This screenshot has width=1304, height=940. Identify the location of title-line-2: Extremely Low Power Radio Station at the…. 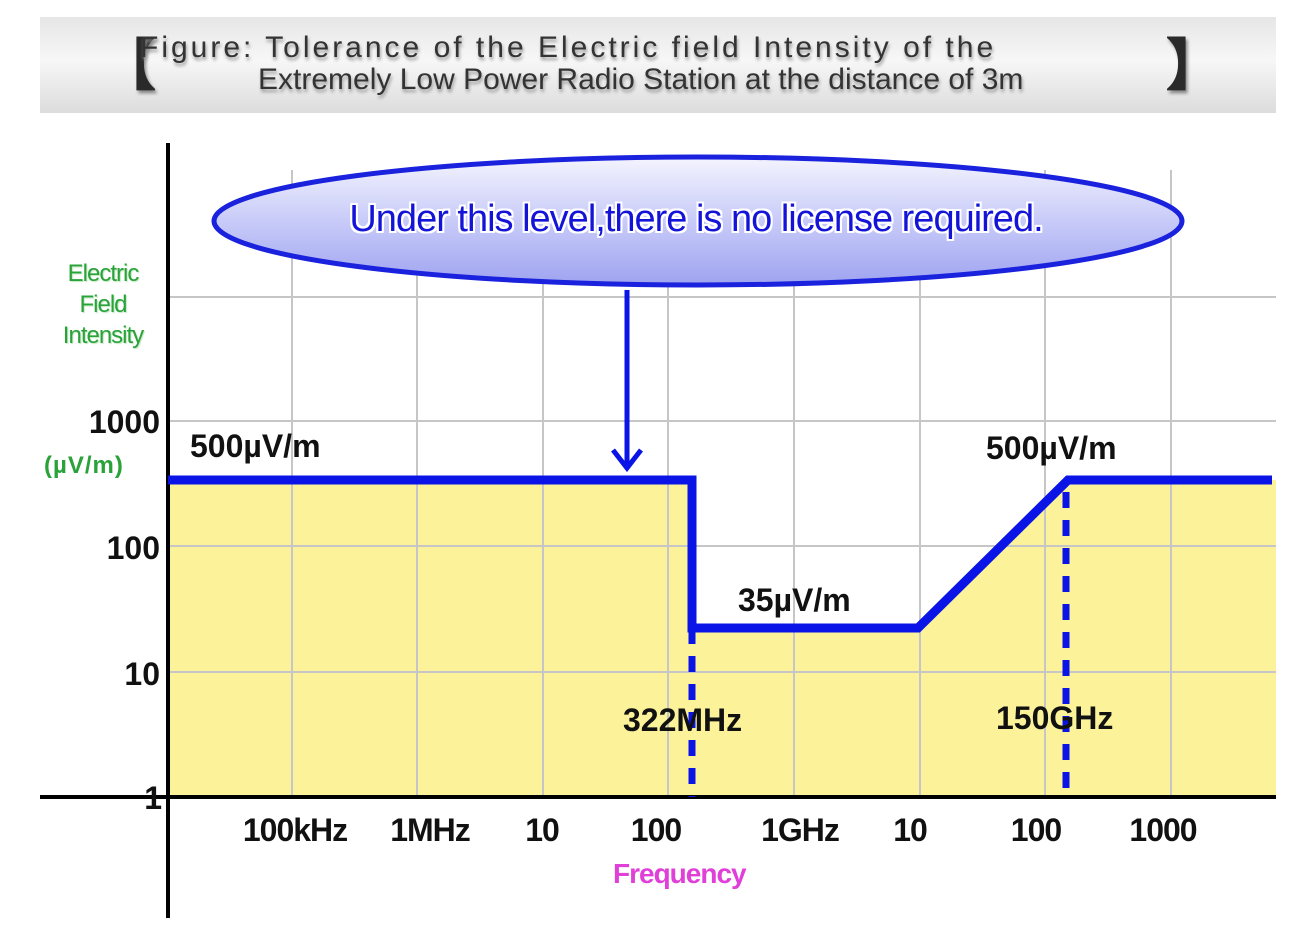
(641, 79).